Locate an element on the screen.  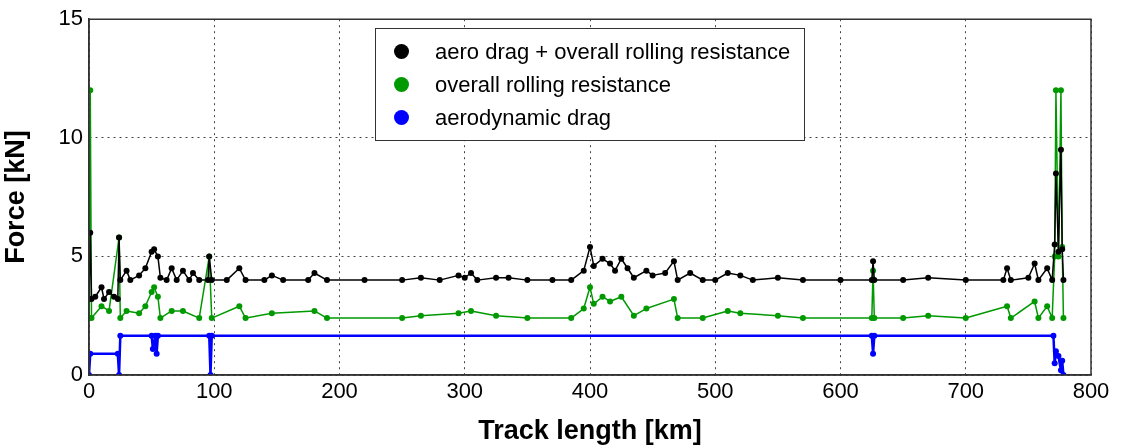
x-axis-title: Track length [km] is located at coordinates (590, 430).